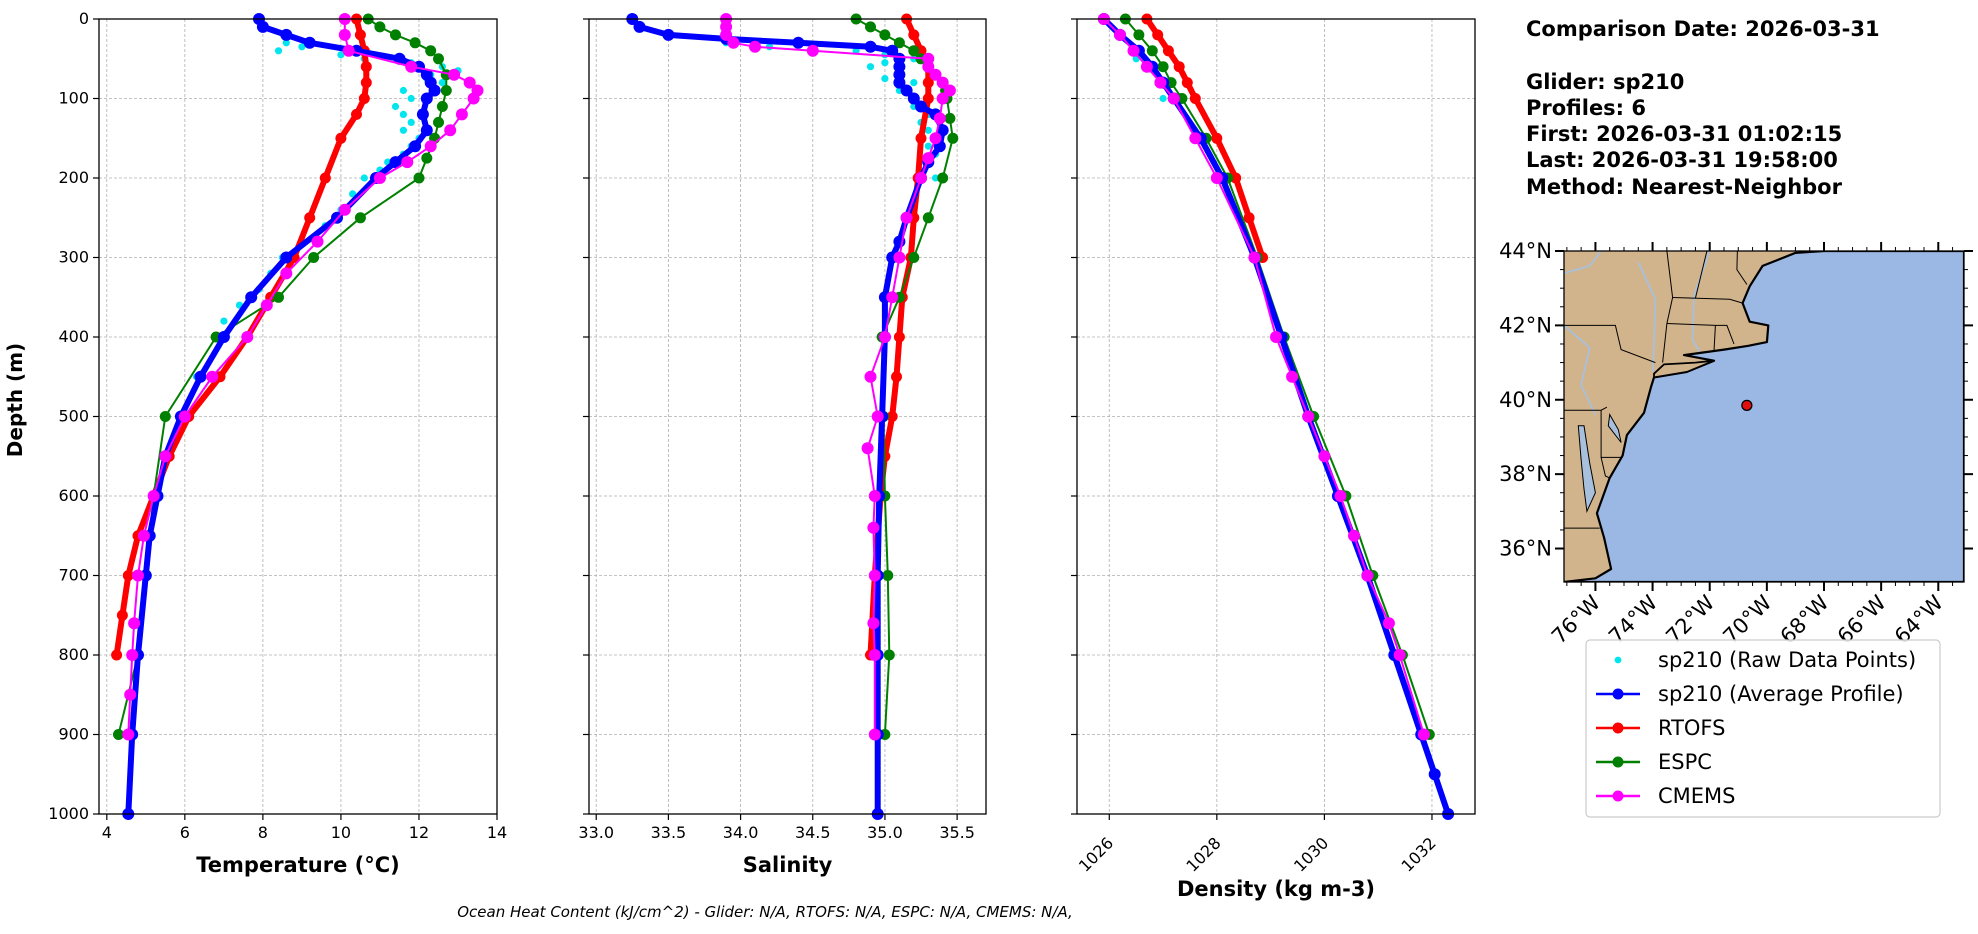 This screenshot has width=1978, height=934. I want to click on x-tick-label: 33.0, so click(596, 832).